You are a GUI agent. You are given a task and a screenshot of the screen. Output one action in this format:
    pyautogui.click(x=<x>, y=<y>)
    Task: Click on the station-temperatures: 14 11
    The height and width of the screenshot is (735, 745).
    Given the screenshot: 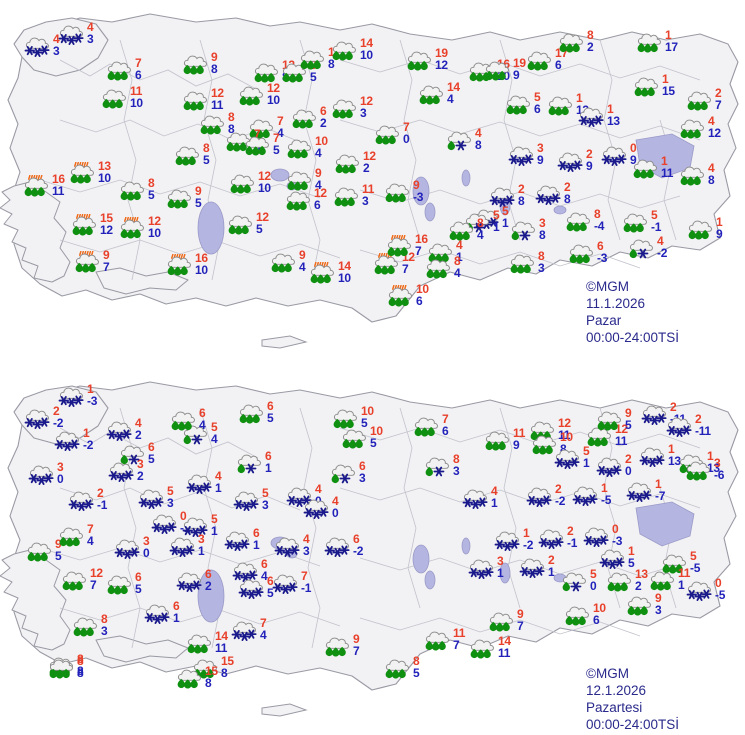 What is the action you would take?
    pyautogui.click(x=230, y=643)
    